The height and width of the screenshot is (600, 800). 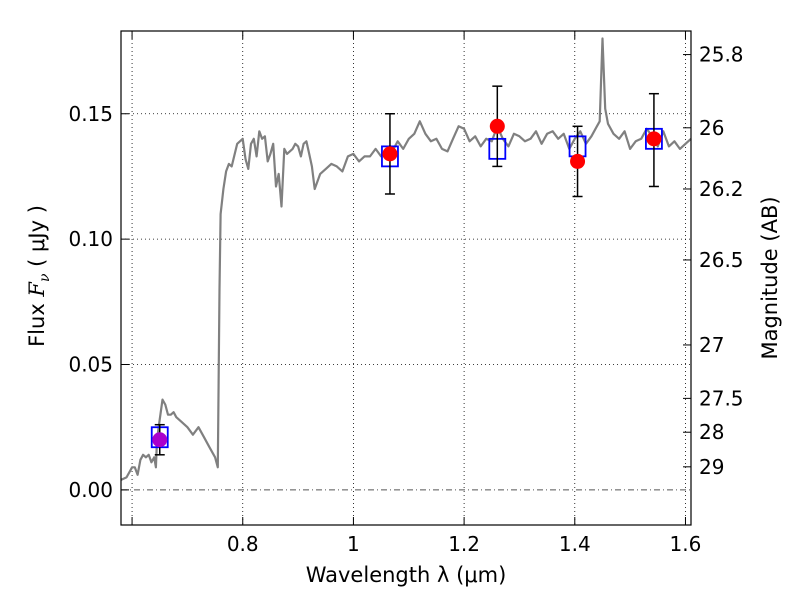 What do you see at coordinates (711, 345) in the screenshot?
I see `y2-tick-label: 27` at bounding box center [711, 345].